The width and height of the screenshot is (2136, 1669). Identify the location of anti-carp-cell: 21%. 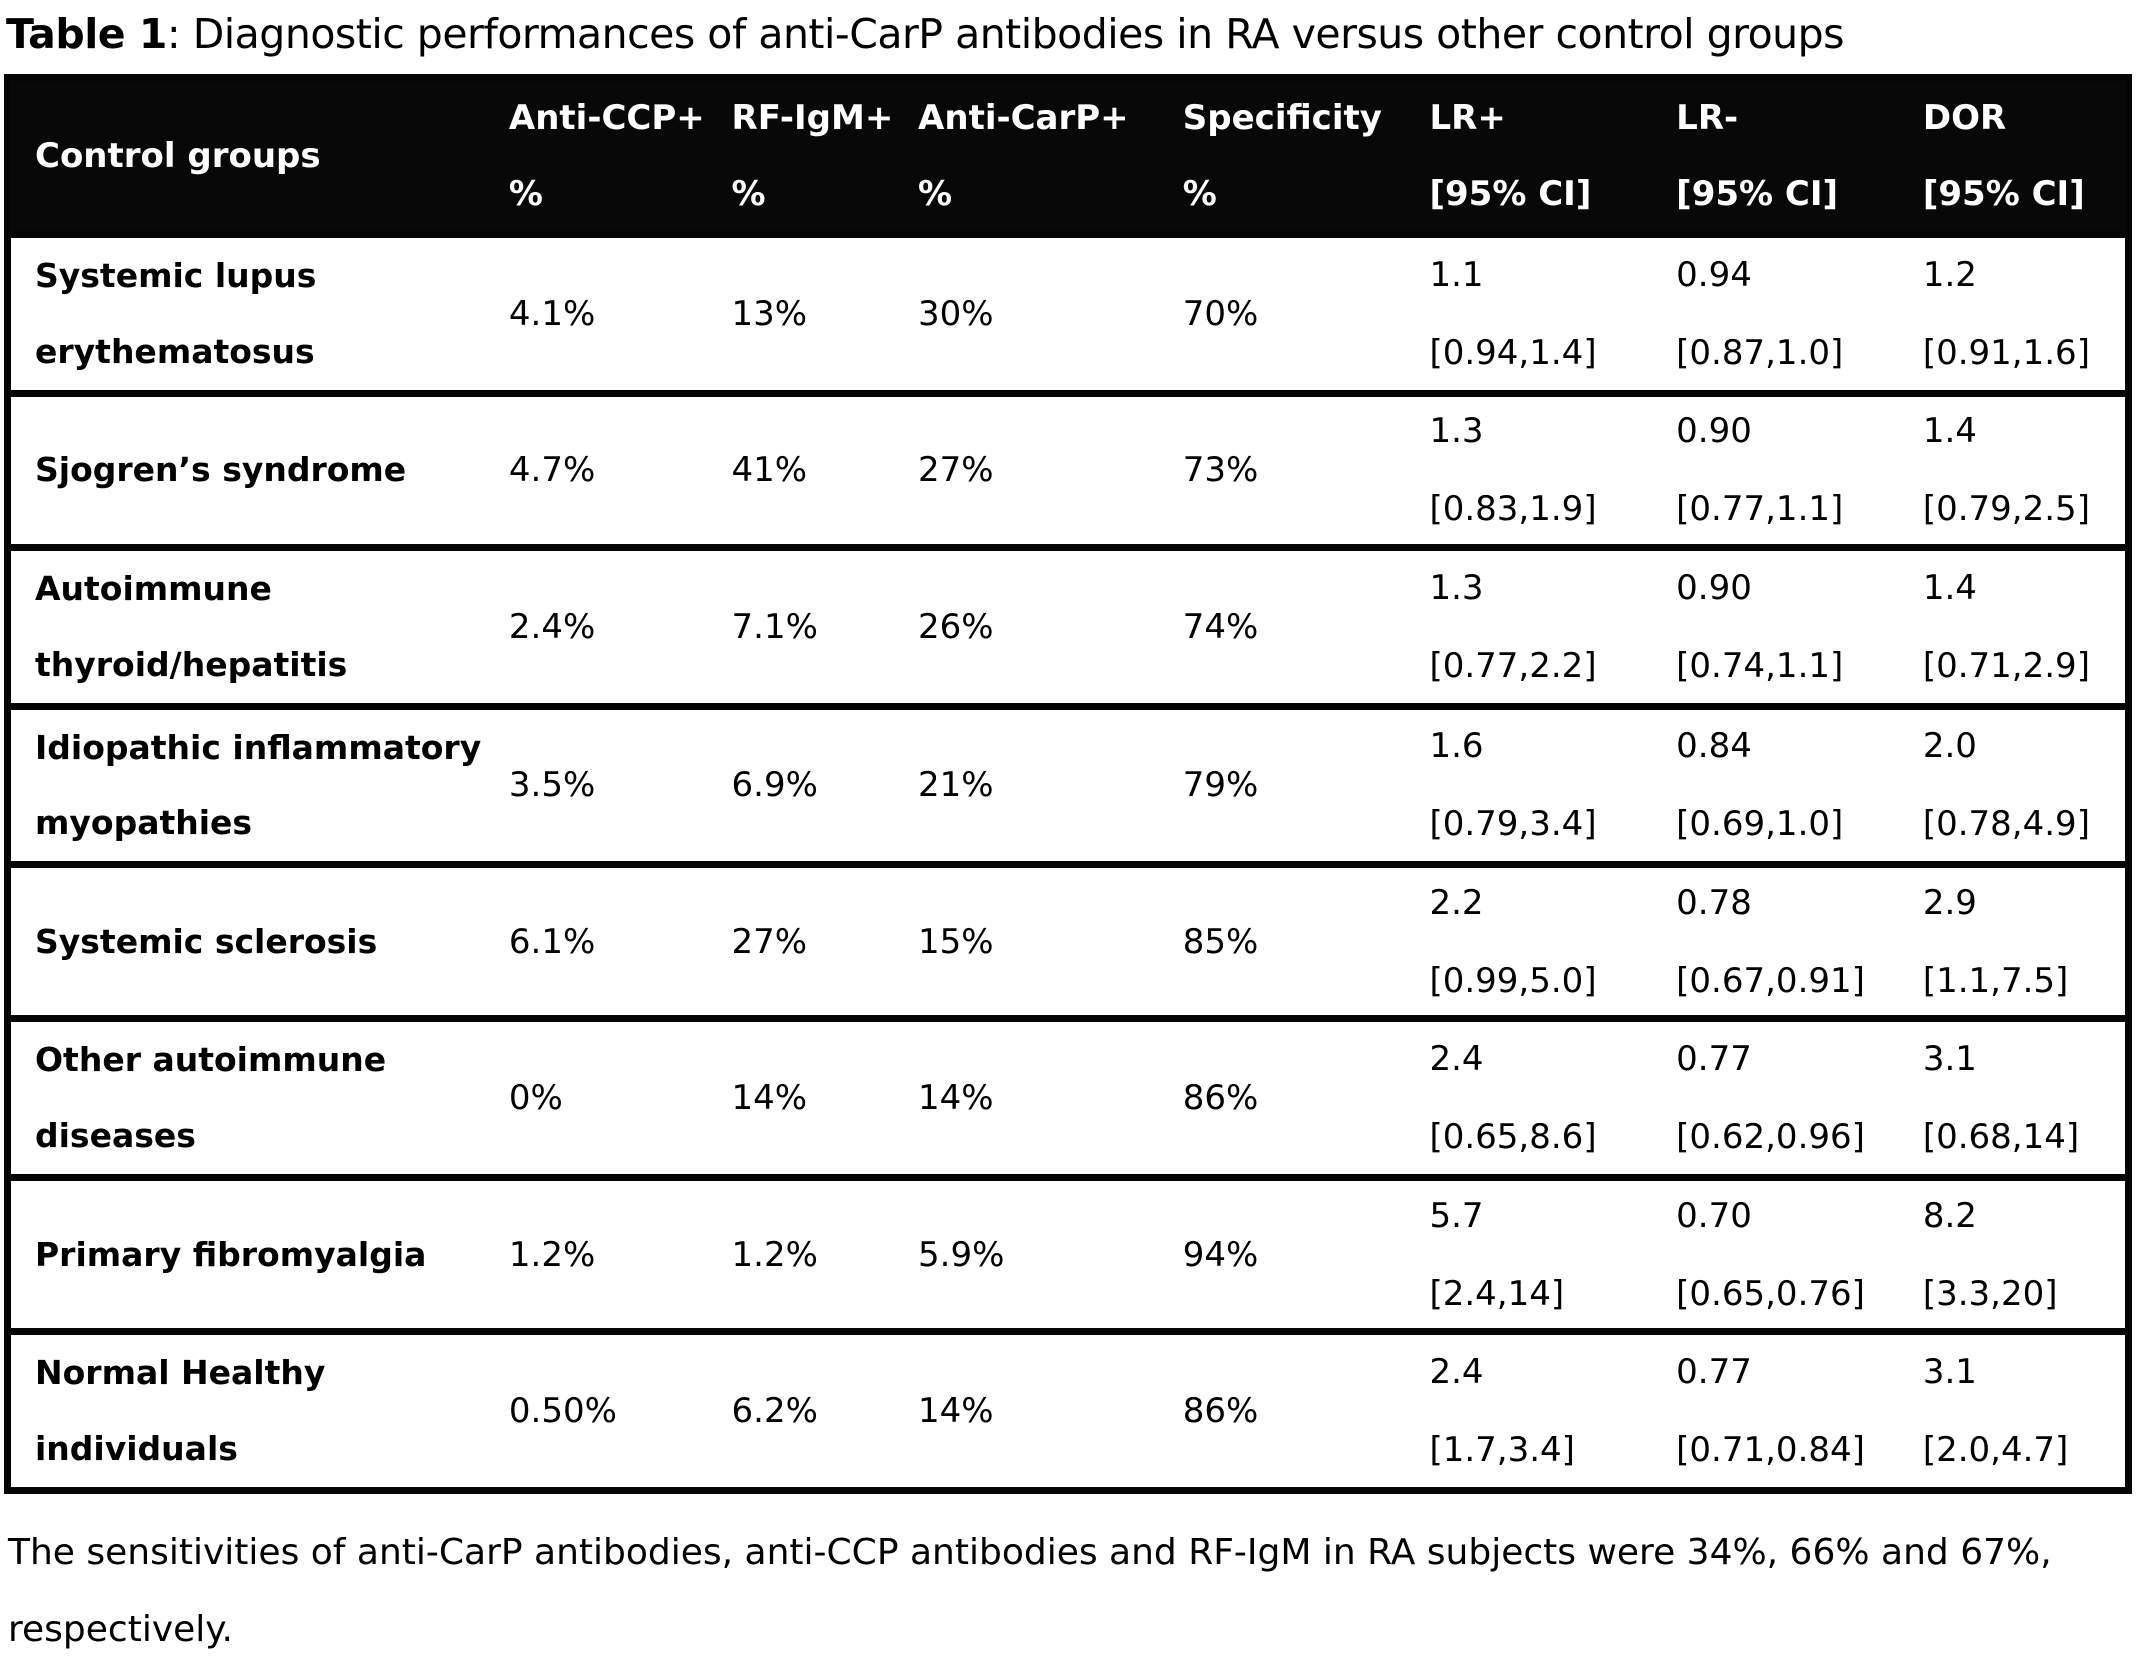
(1050, 783).